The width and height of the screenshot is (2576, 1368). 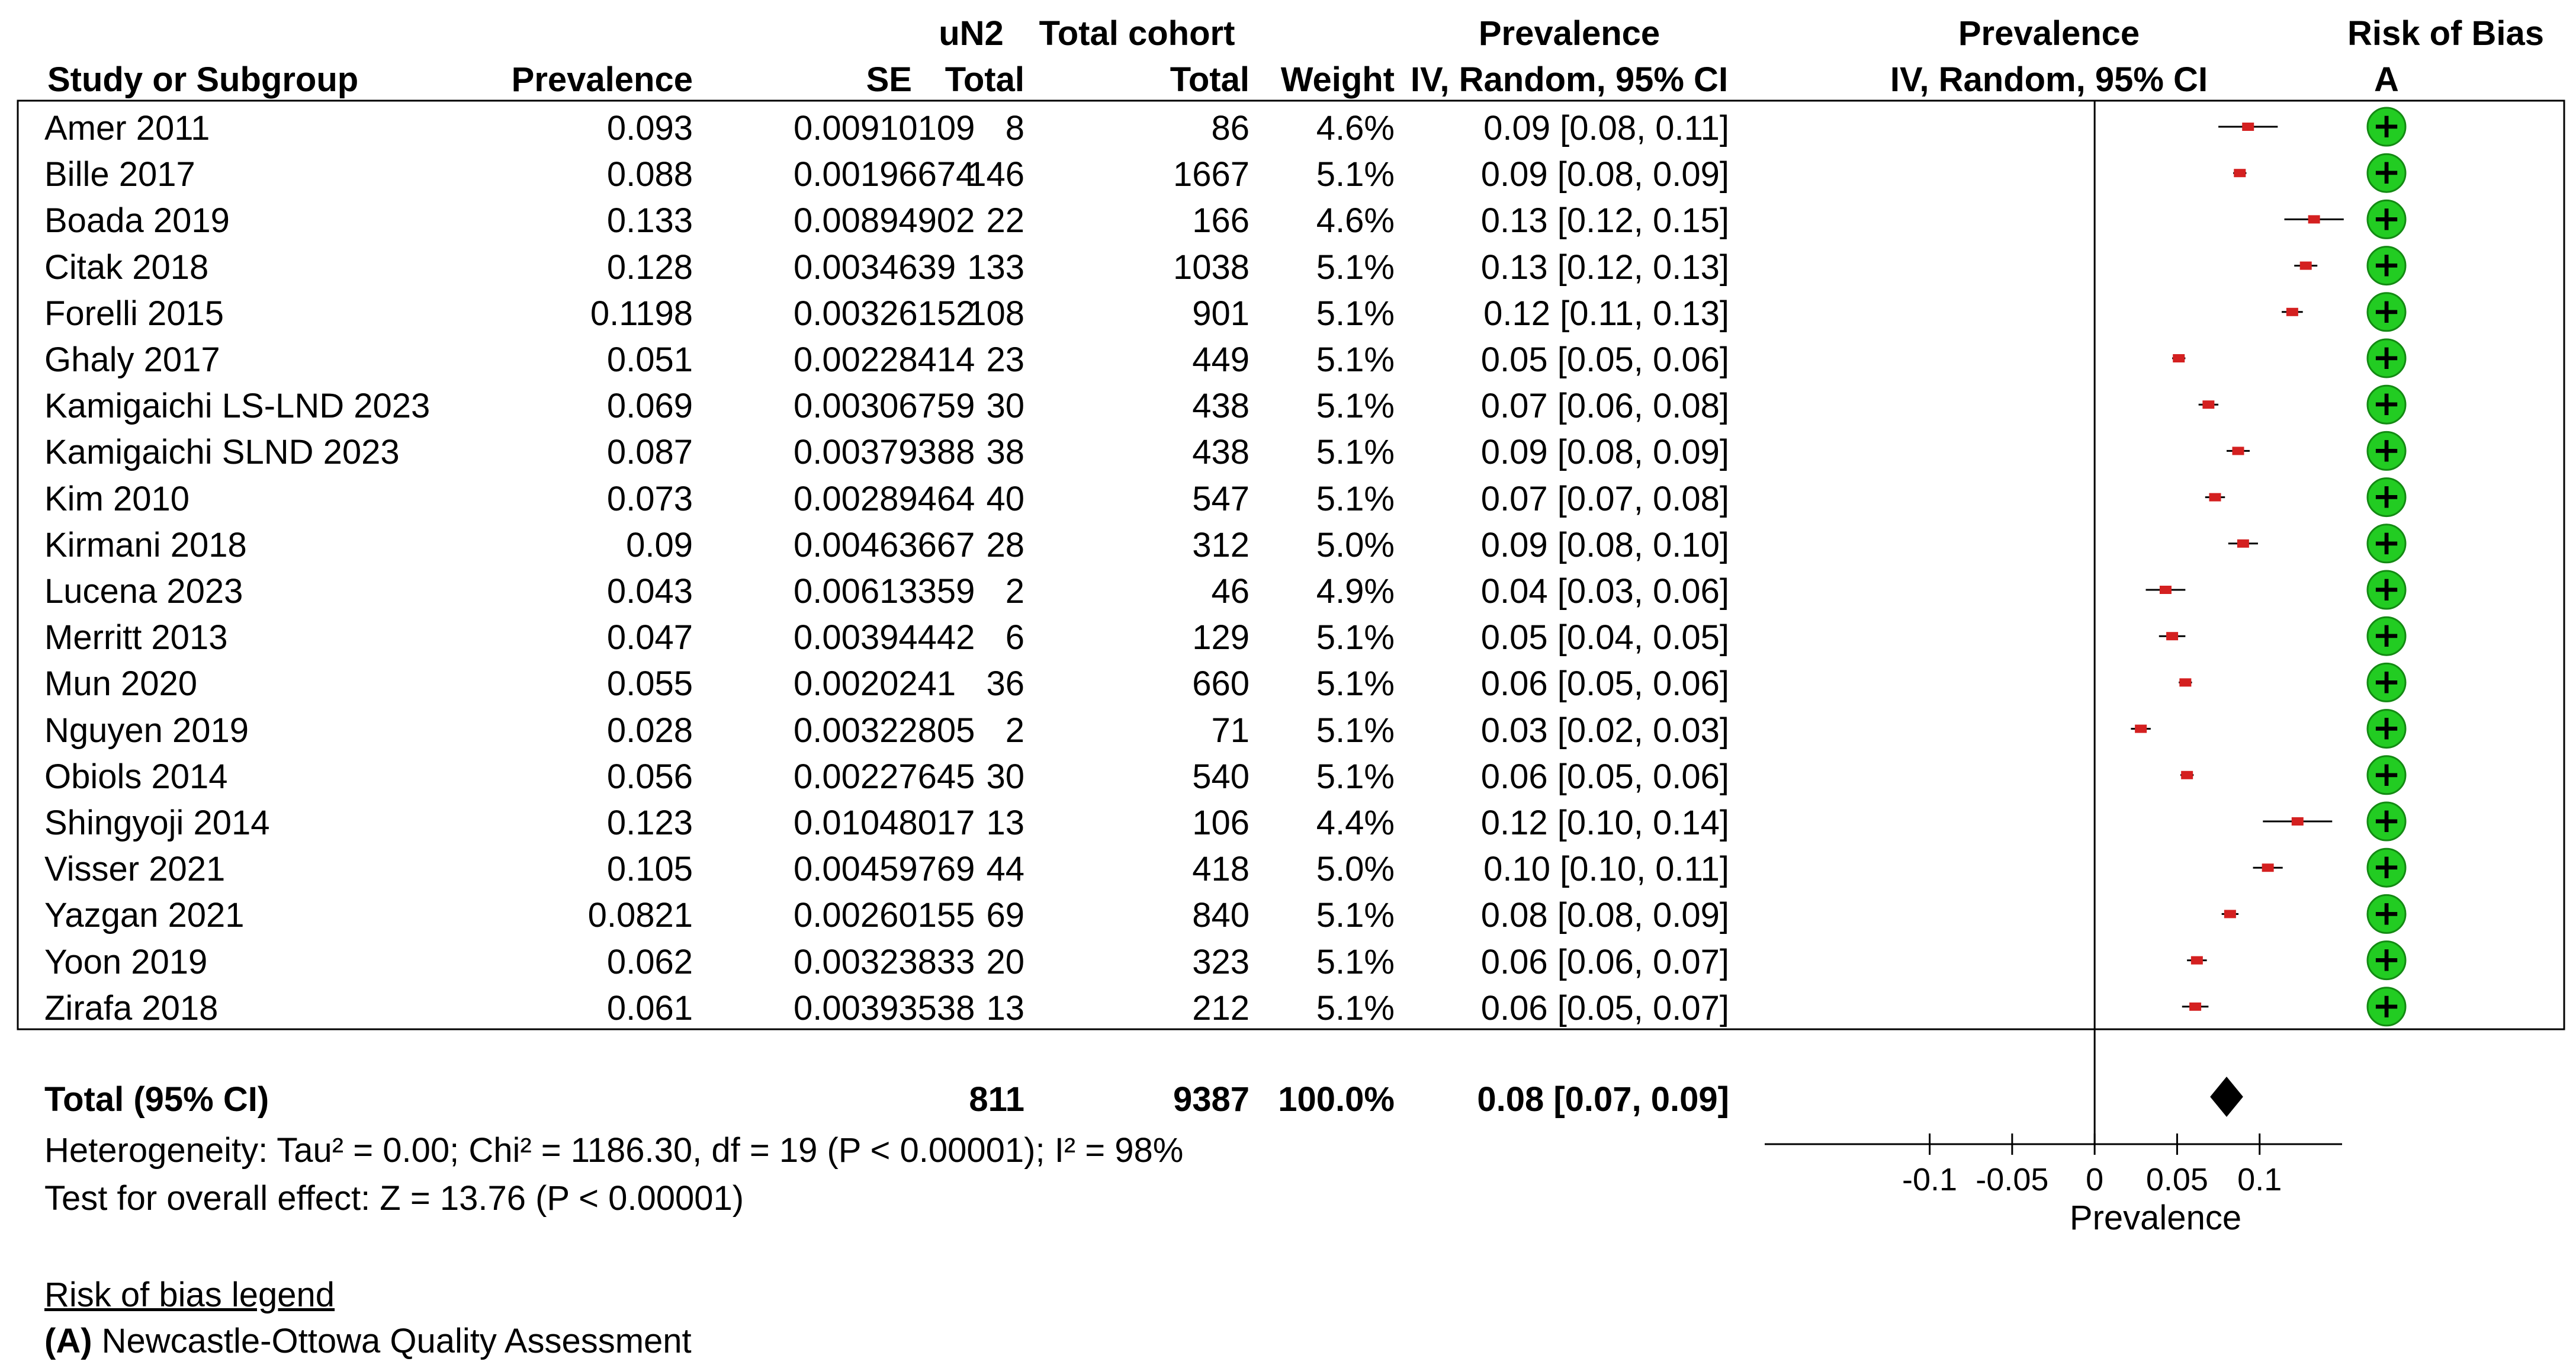 What do you see at coordinates (2445, 33) in the screenshot?
I see `header-risk-of-bias: Risk of Bias` at bounding box center [2445, 33].